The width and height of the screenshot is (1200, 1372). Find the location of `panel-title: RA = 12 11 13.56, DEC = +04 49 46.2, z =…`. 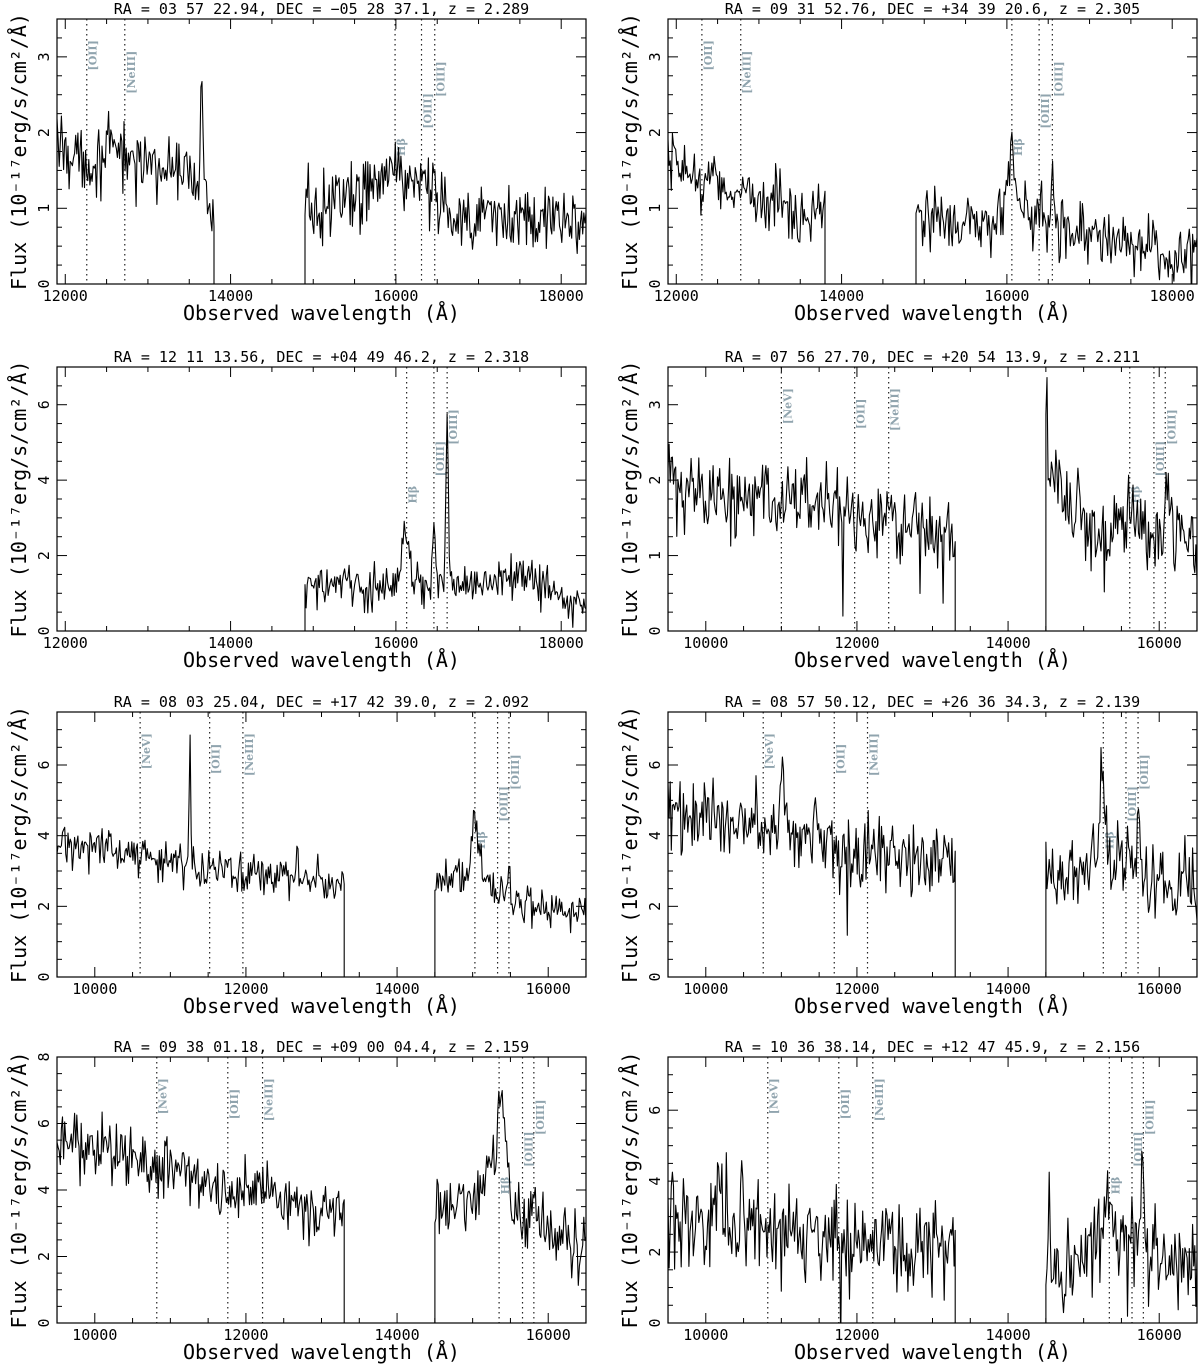

panel-title: RA = 12 11 13.56, DEC = +04 49 46.2, z =… is located at coordinates (321, 357).